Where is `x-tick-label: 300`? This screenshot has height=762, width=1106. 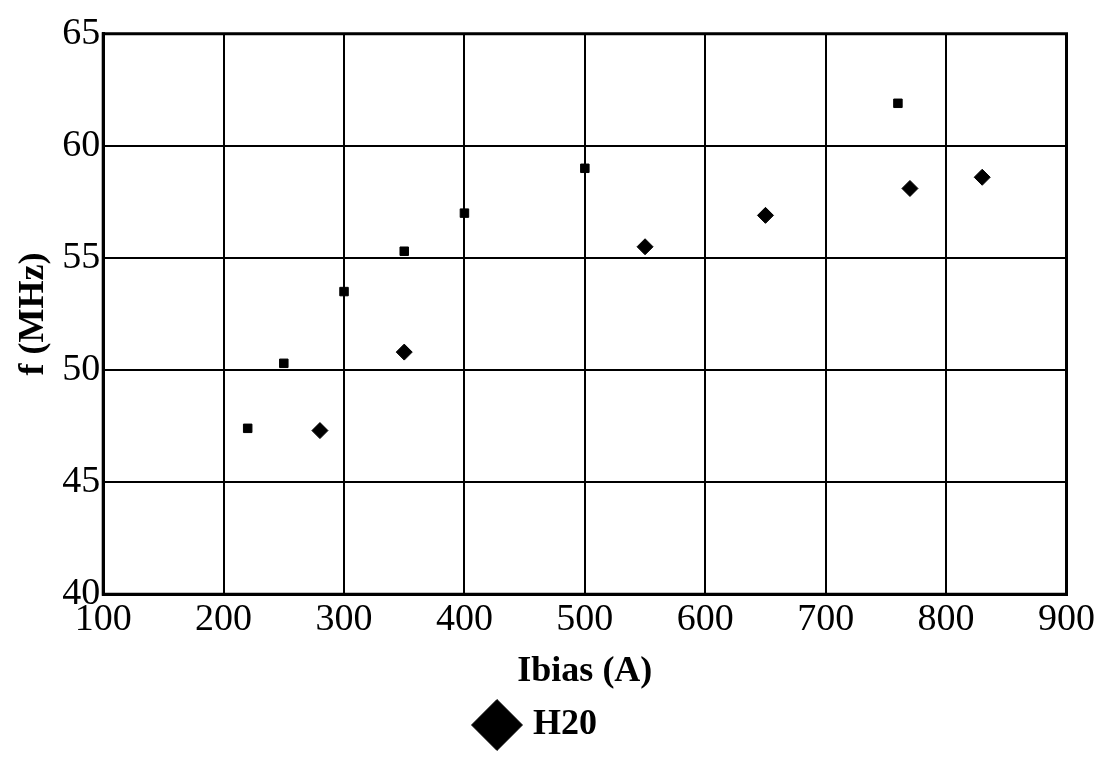
x-tick-label: 300 is located at coordinates (344, 616).